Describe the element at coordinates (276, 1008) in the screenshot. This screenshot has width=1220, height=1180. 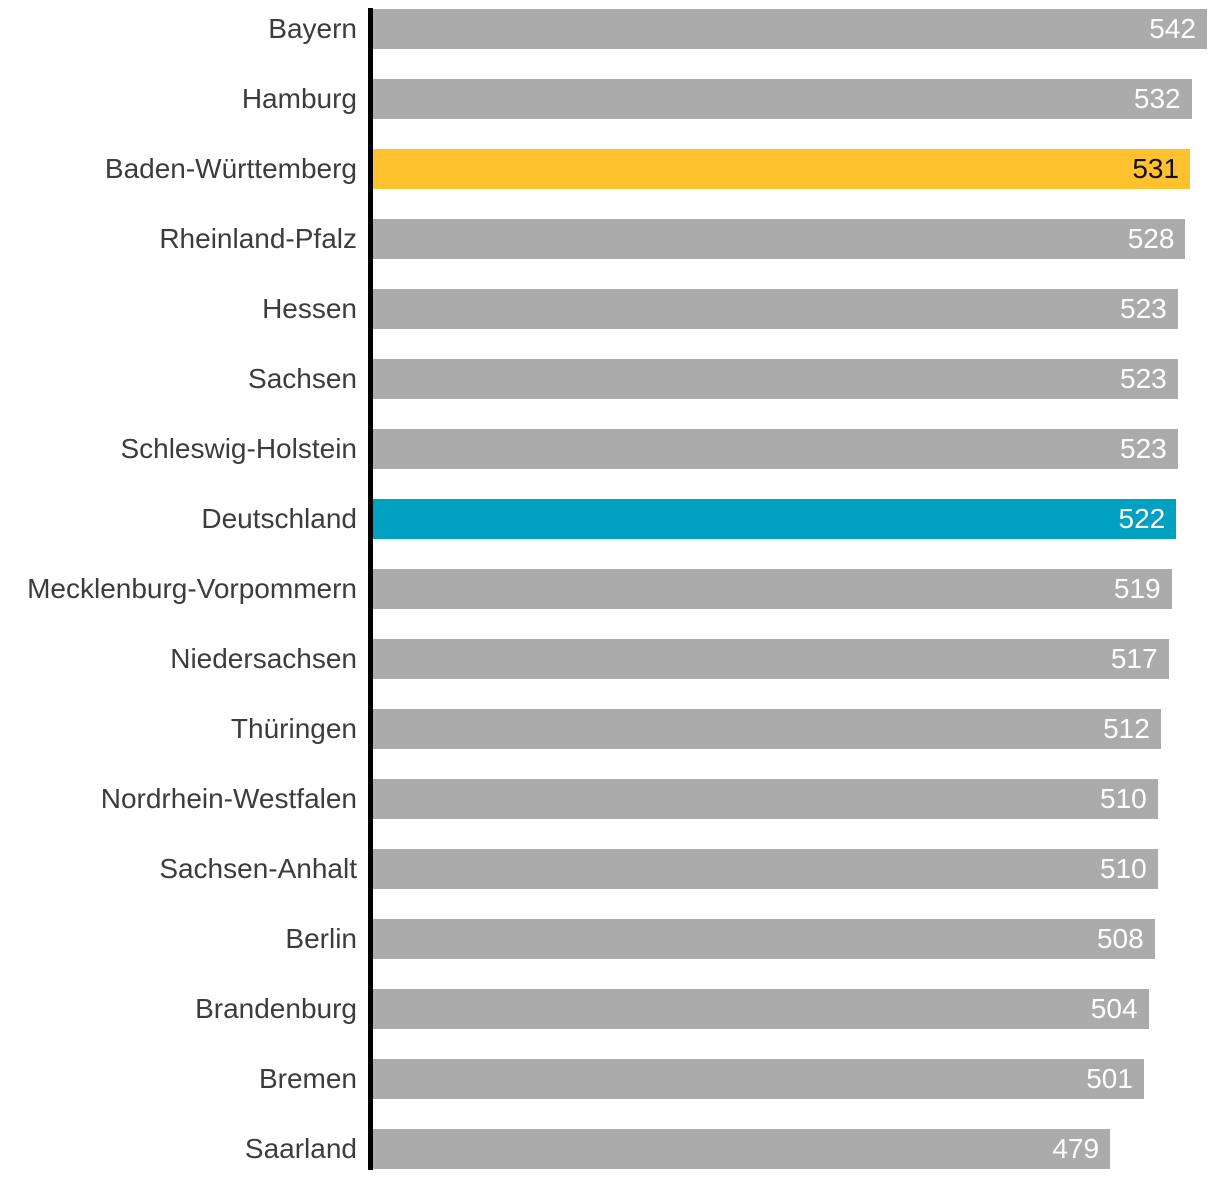
I see `category-label: Brandenburg` at that location.